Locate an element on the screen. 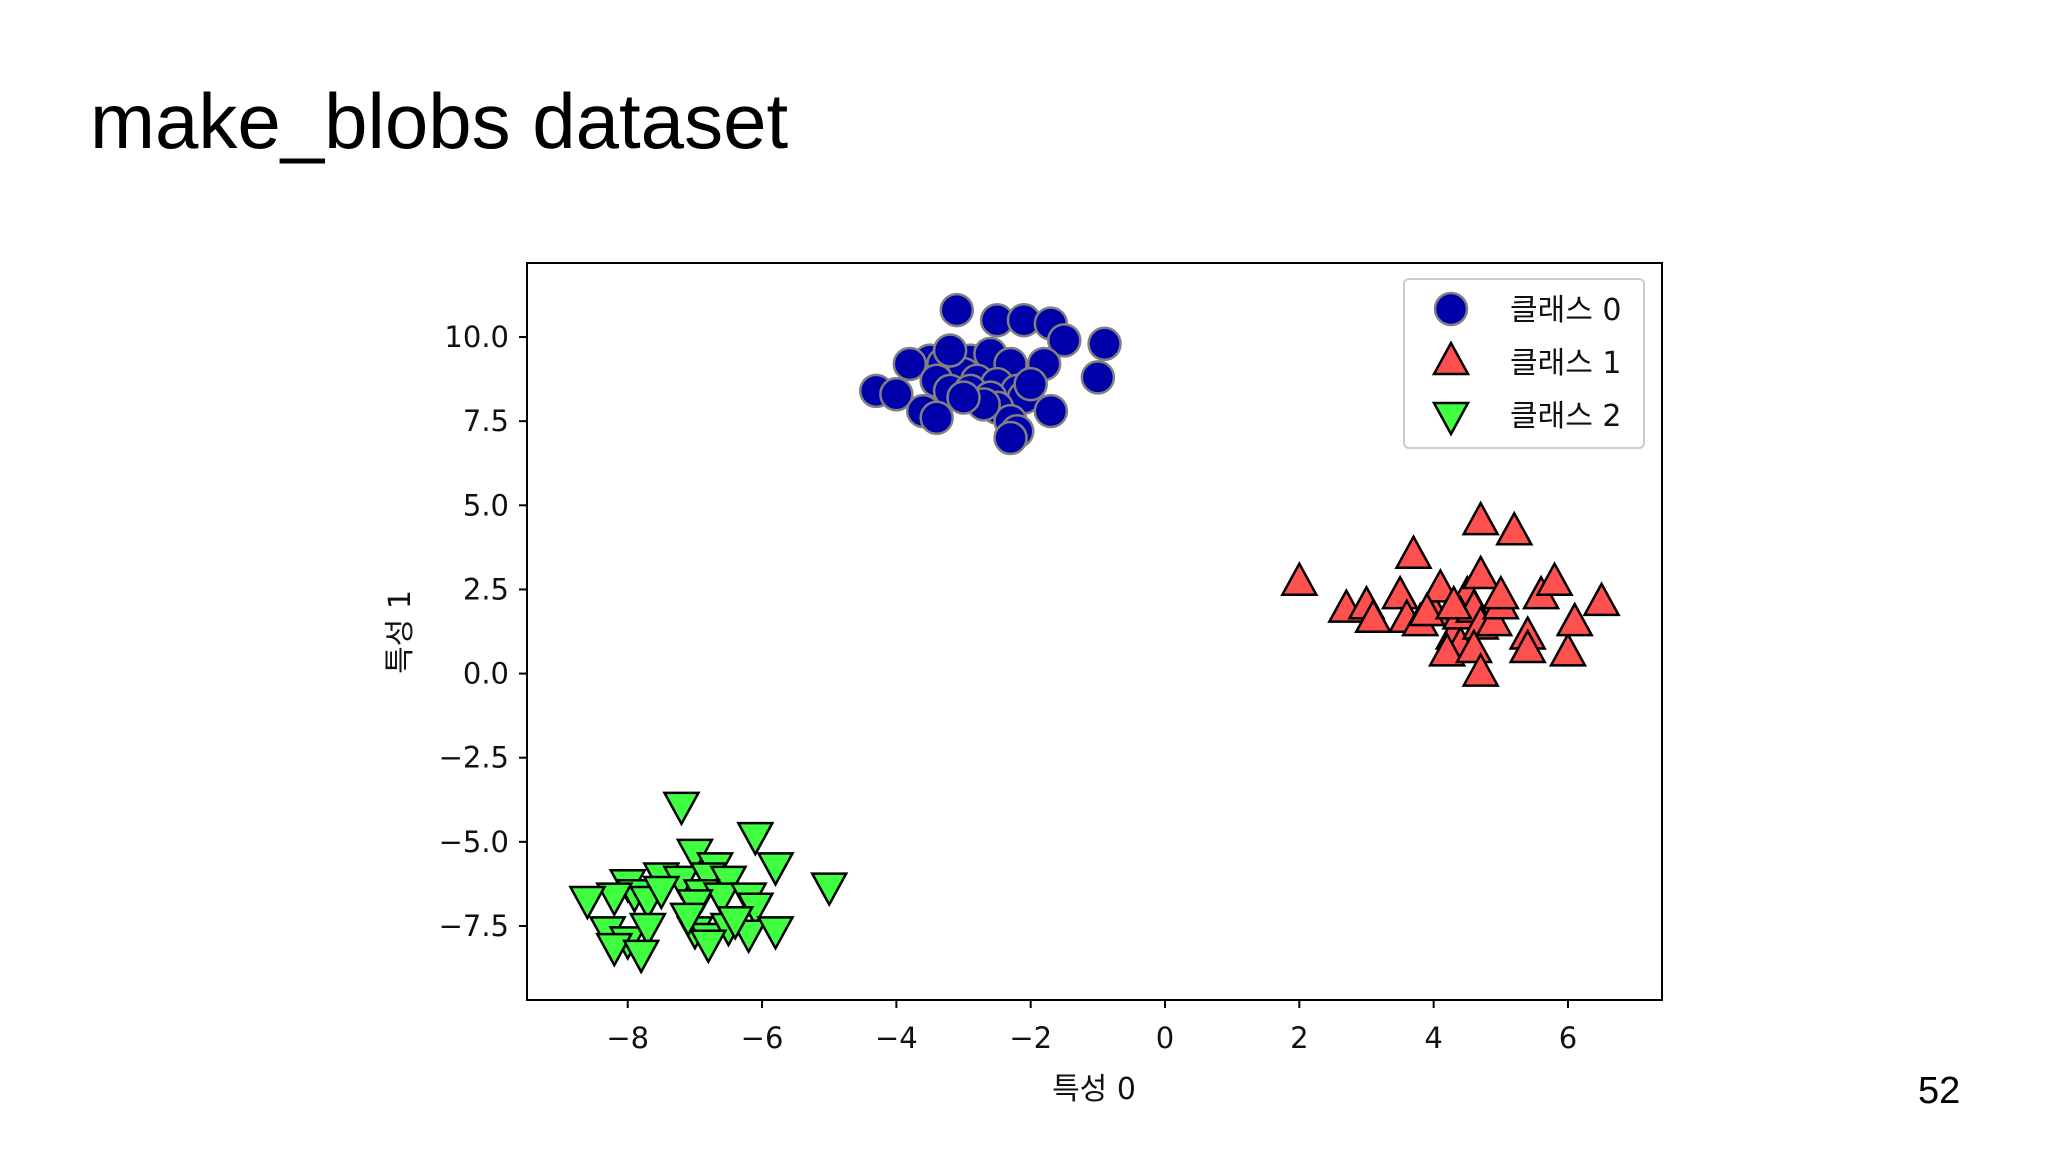  x-tick-label: 0 is located at coordinates (1165, 1038).